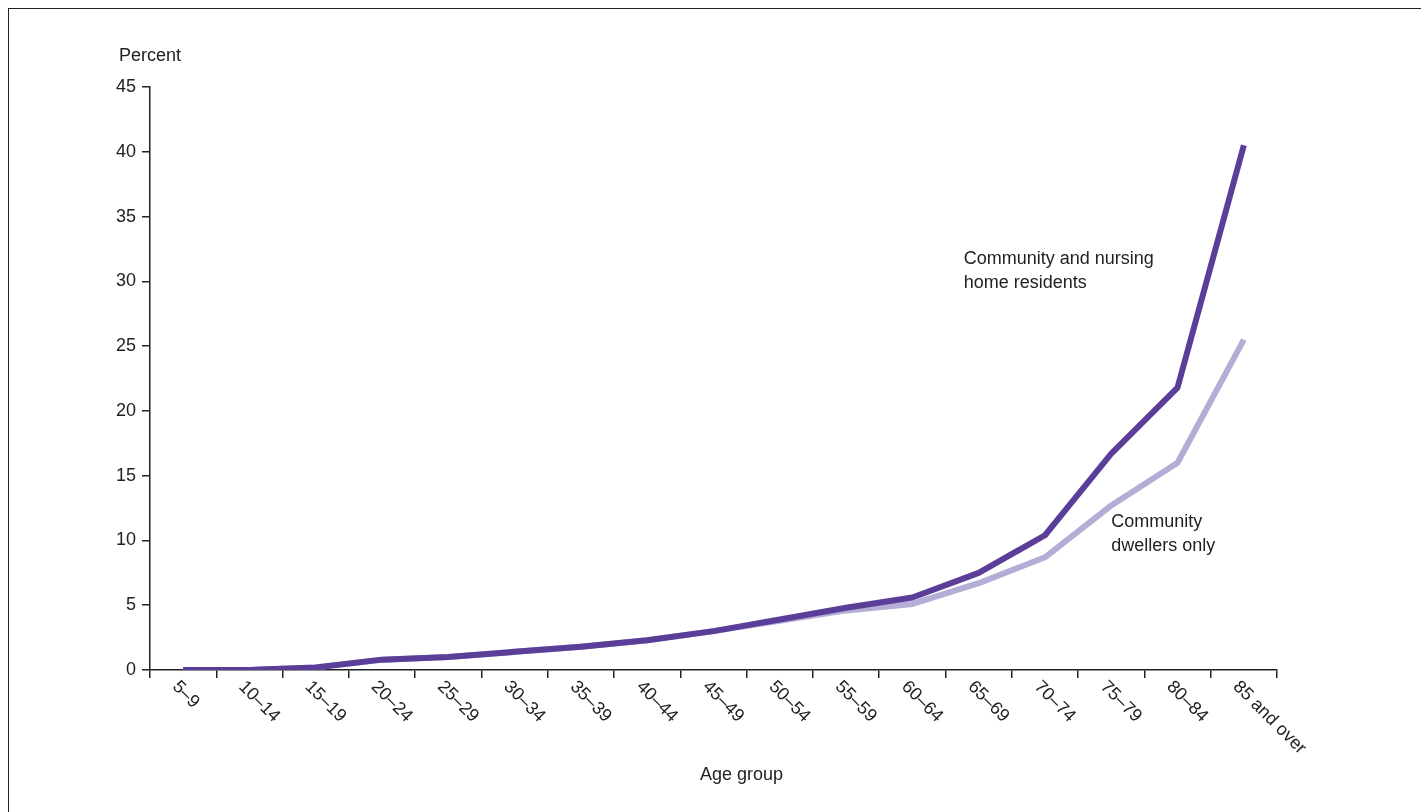 The image size is (1421, 812). I want to click on y-axis-title: Percent, so click(150, 54).